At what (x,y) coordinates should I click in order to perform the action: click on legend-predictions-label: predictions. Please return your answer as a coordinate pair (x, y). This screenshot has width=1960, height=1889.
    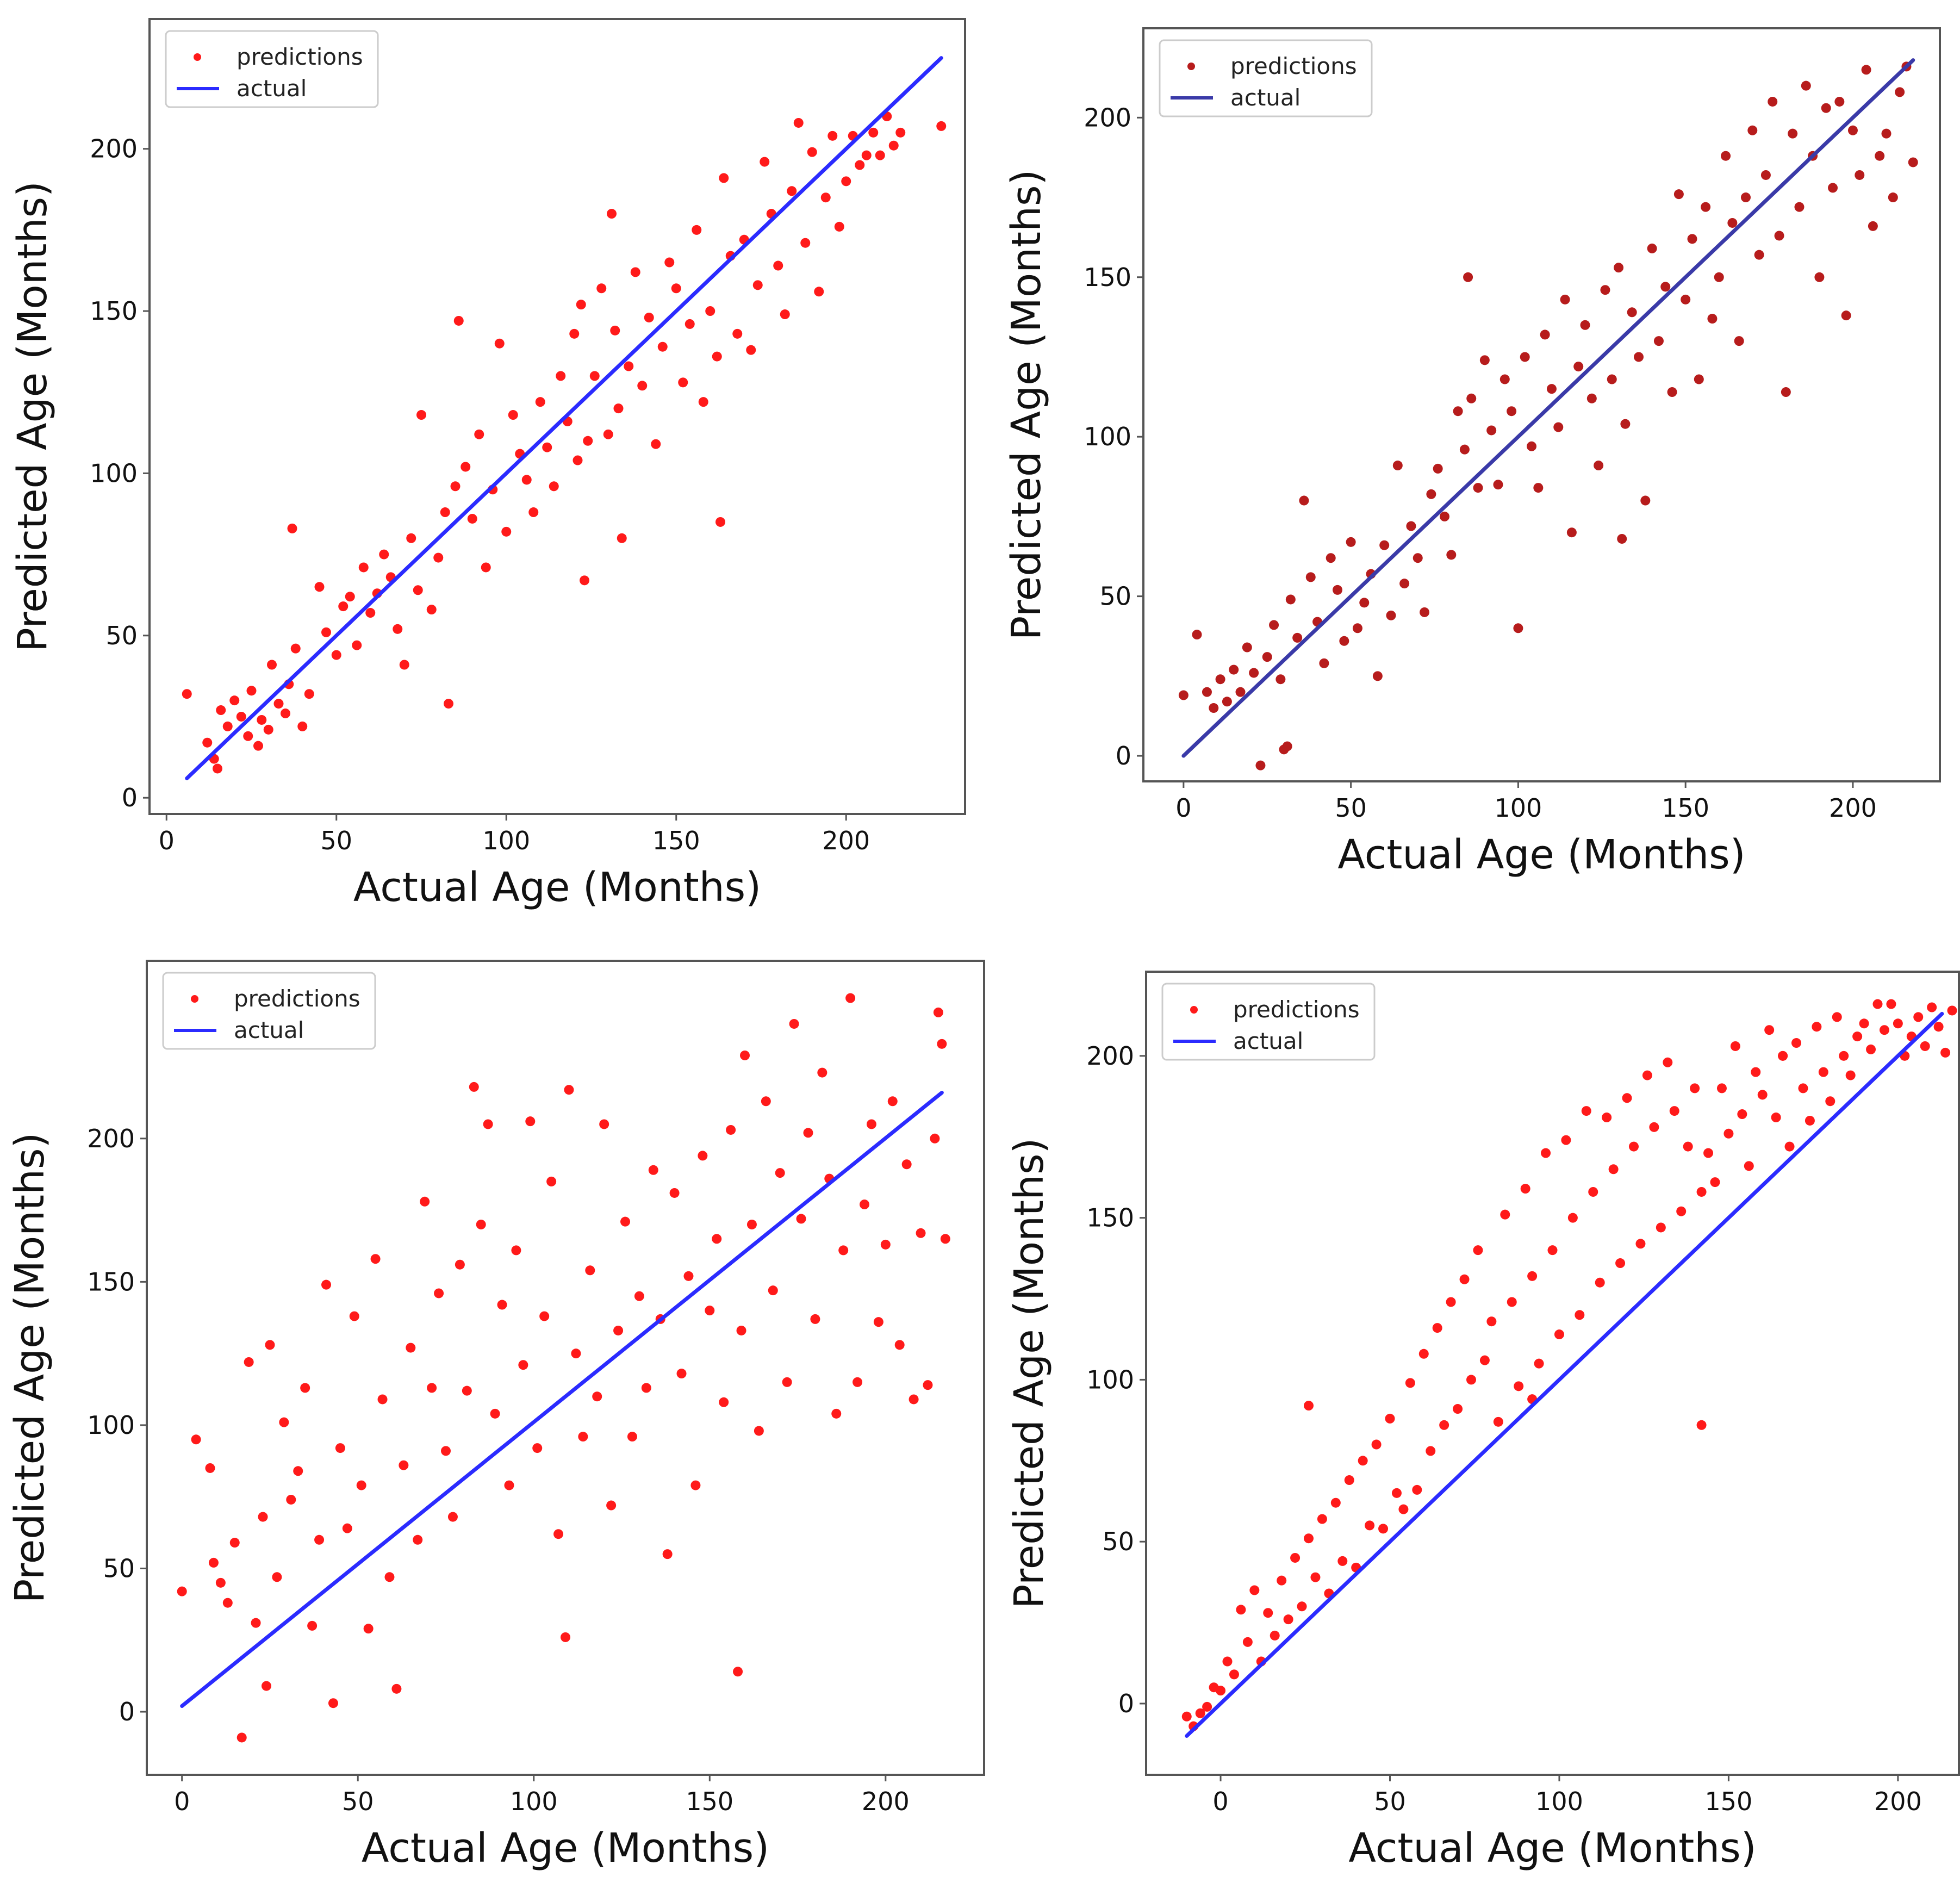
    Looking at the image, I should click on (1296, 1009).